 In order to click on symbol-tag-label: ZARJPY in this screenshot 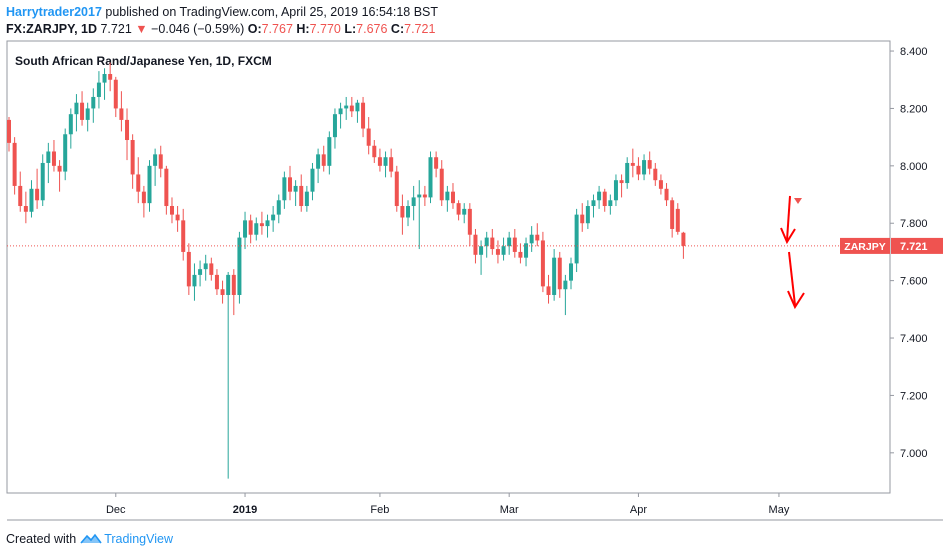, I will do `click(864, 247)`.